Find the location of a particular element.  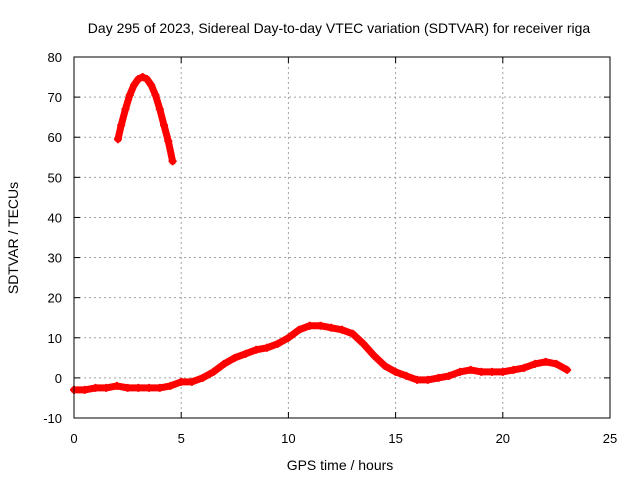

y-tick-label: 40 is located at coordinates (55, 217).